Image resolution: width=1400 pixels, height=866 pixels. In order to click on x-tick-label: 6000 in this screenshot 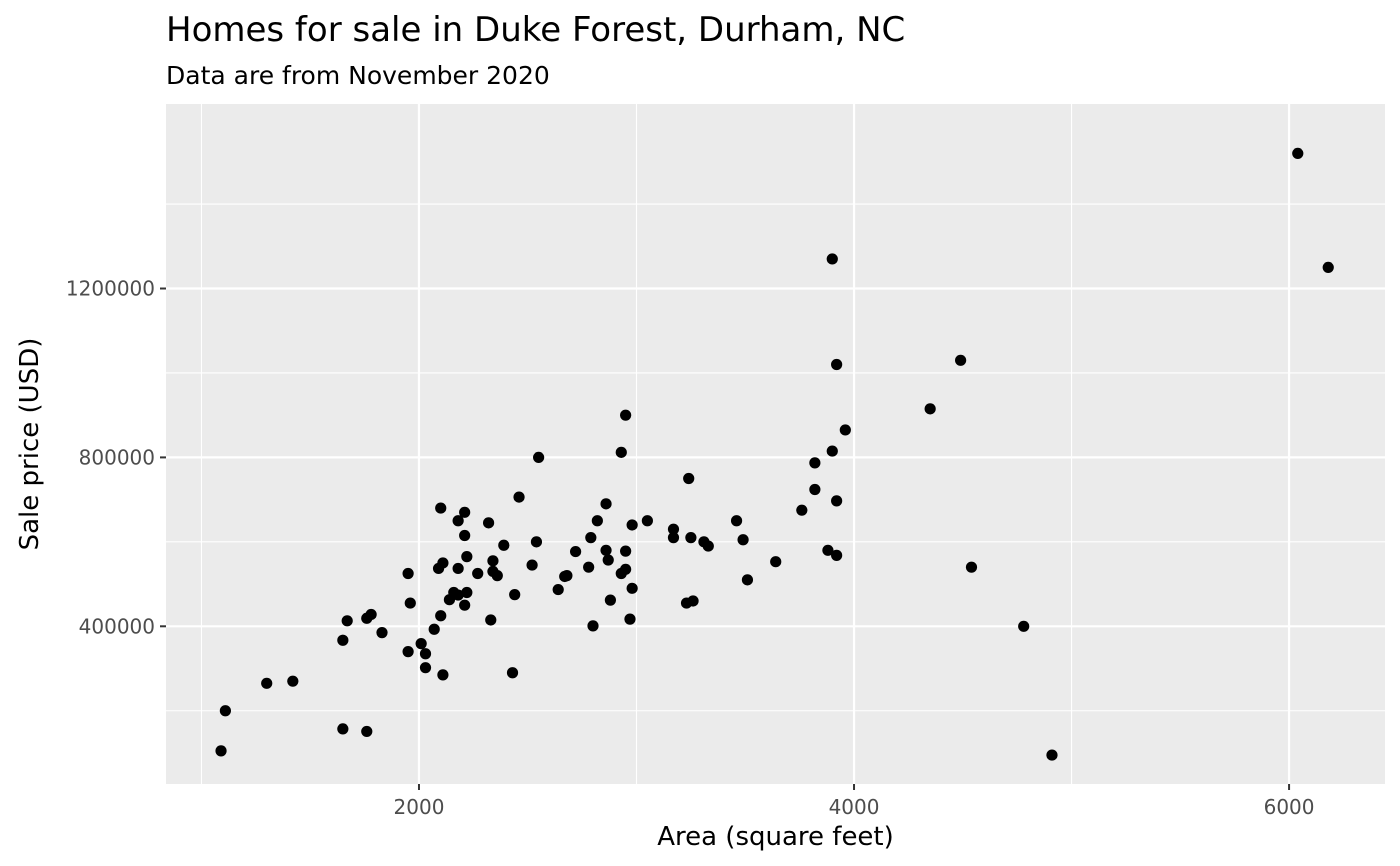, I will do `click(1289, 807)`.